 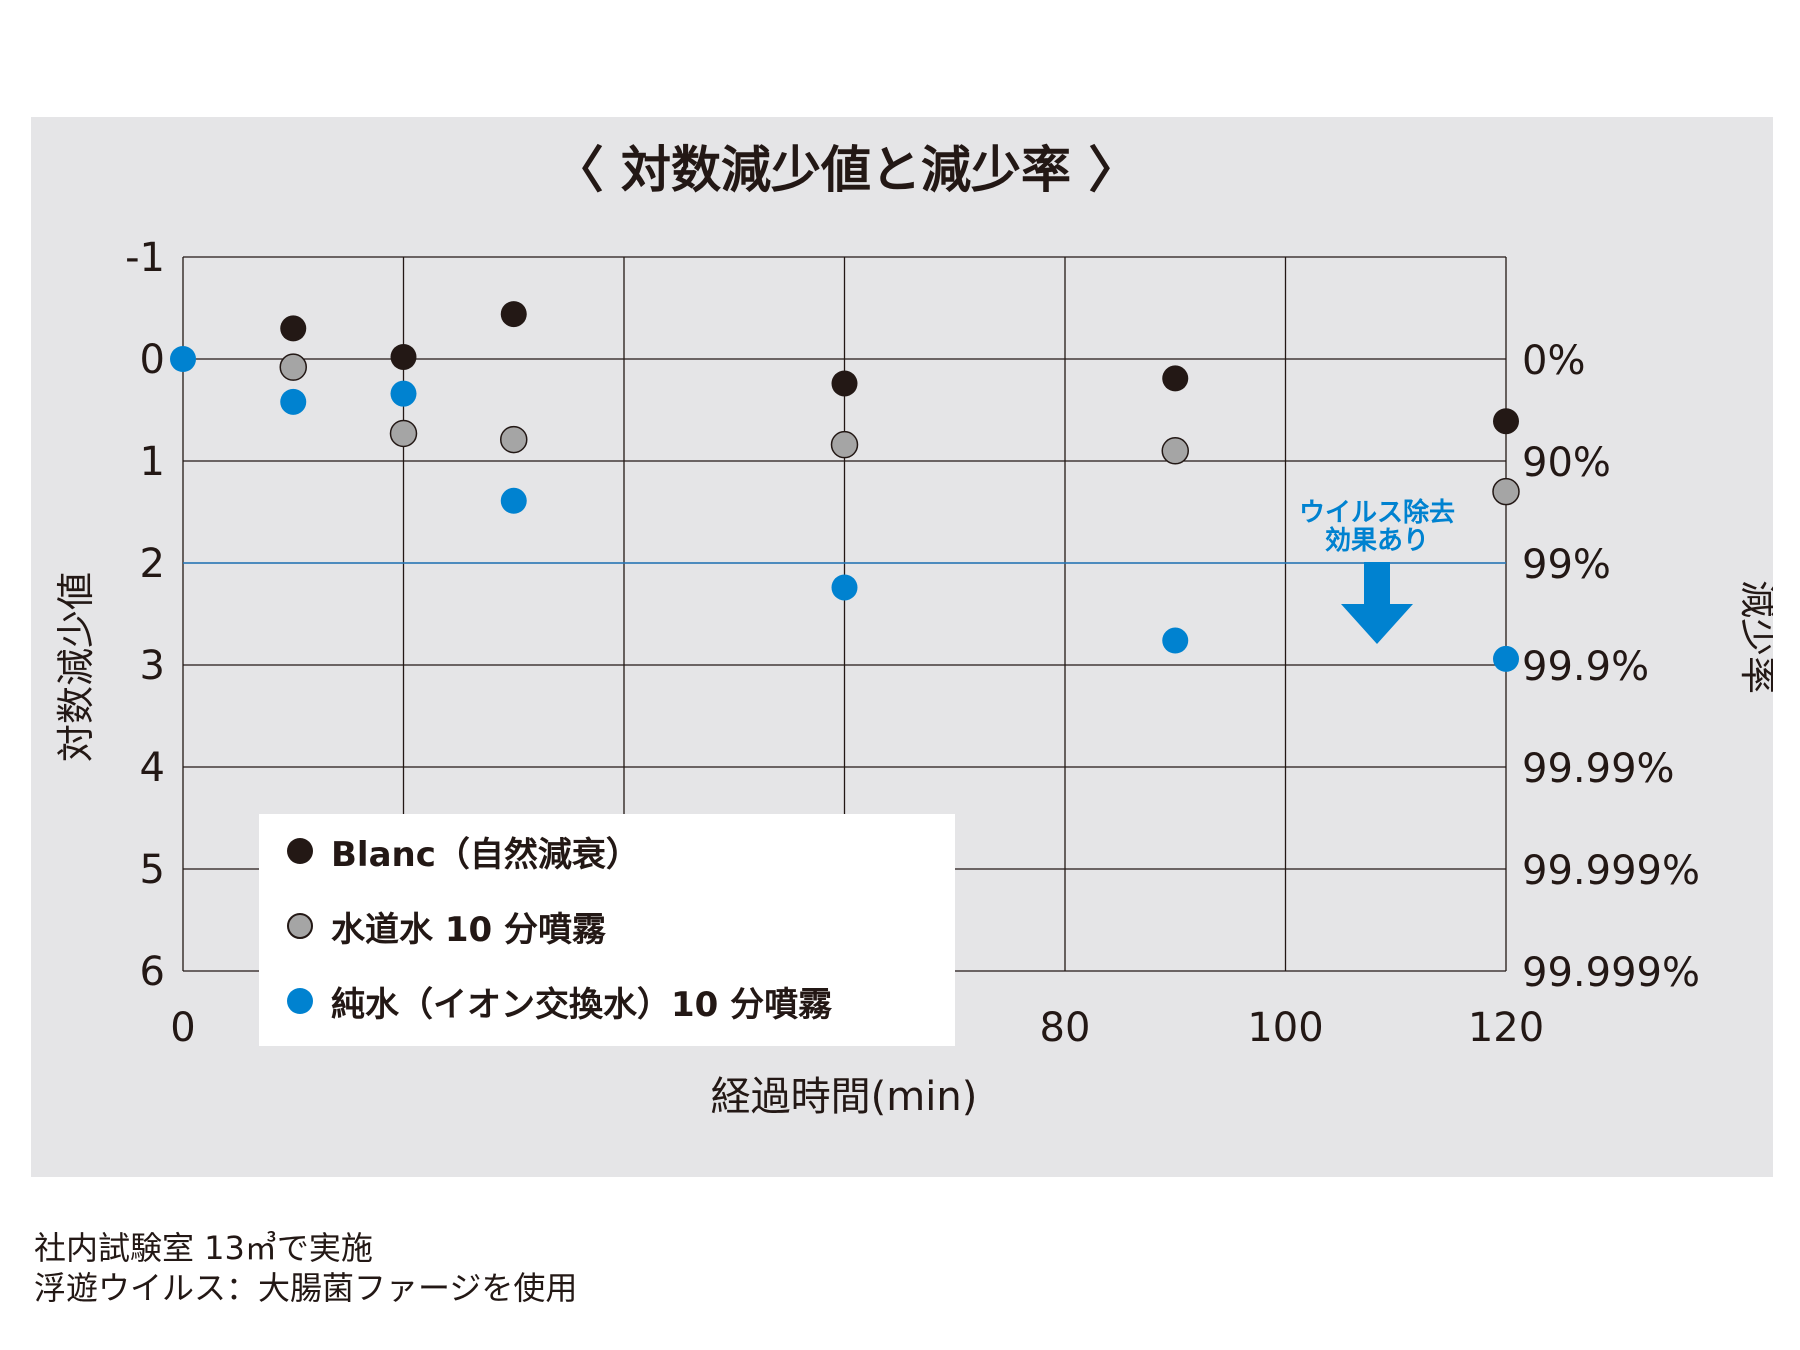 I want to click on legend-marker-pure-water, so click(x=300, y=1001).